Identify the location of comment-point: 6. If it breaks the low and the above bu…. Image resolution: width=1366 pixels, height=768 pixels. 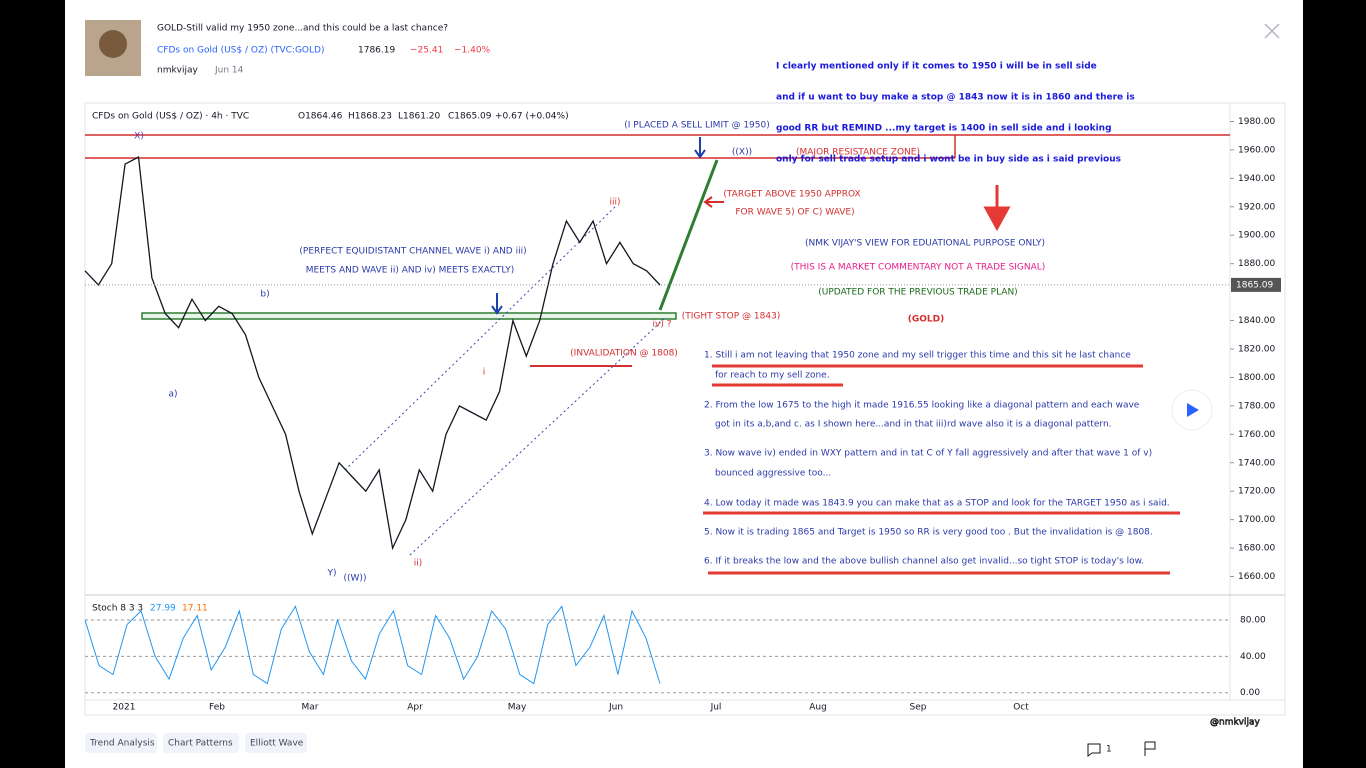
(924, 562).